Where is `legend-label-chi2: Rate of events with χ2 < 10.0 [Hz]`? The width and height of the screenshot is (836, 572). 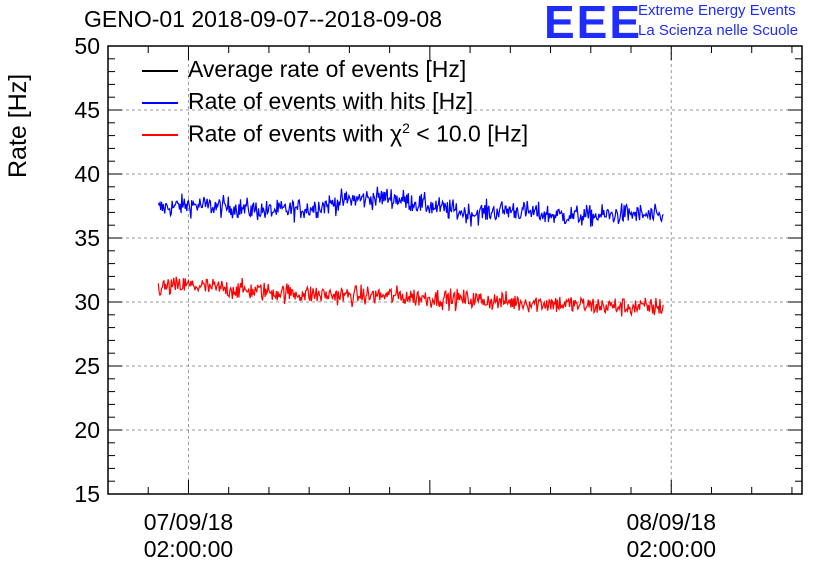 legend-label-chi2: Rate of events with χ2 < 10.0 [Hz] is located at coordinates (358, 134).